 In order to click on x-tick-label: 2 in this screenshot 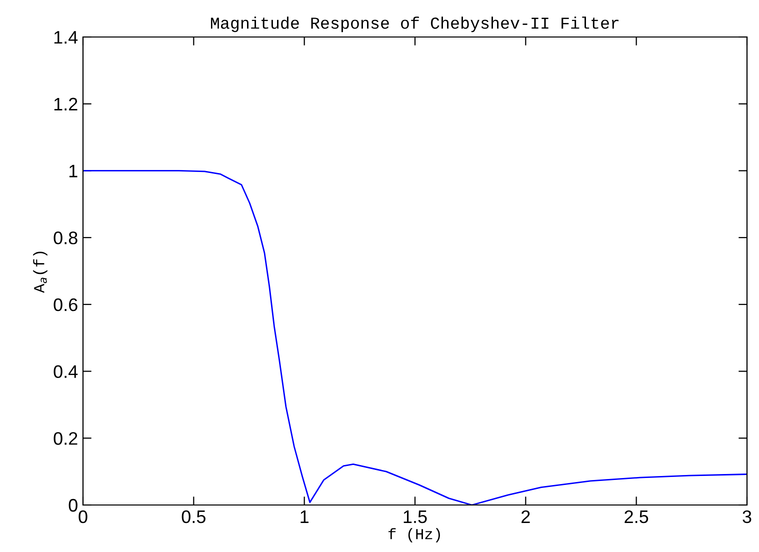, I will do `click(526, 516)`.